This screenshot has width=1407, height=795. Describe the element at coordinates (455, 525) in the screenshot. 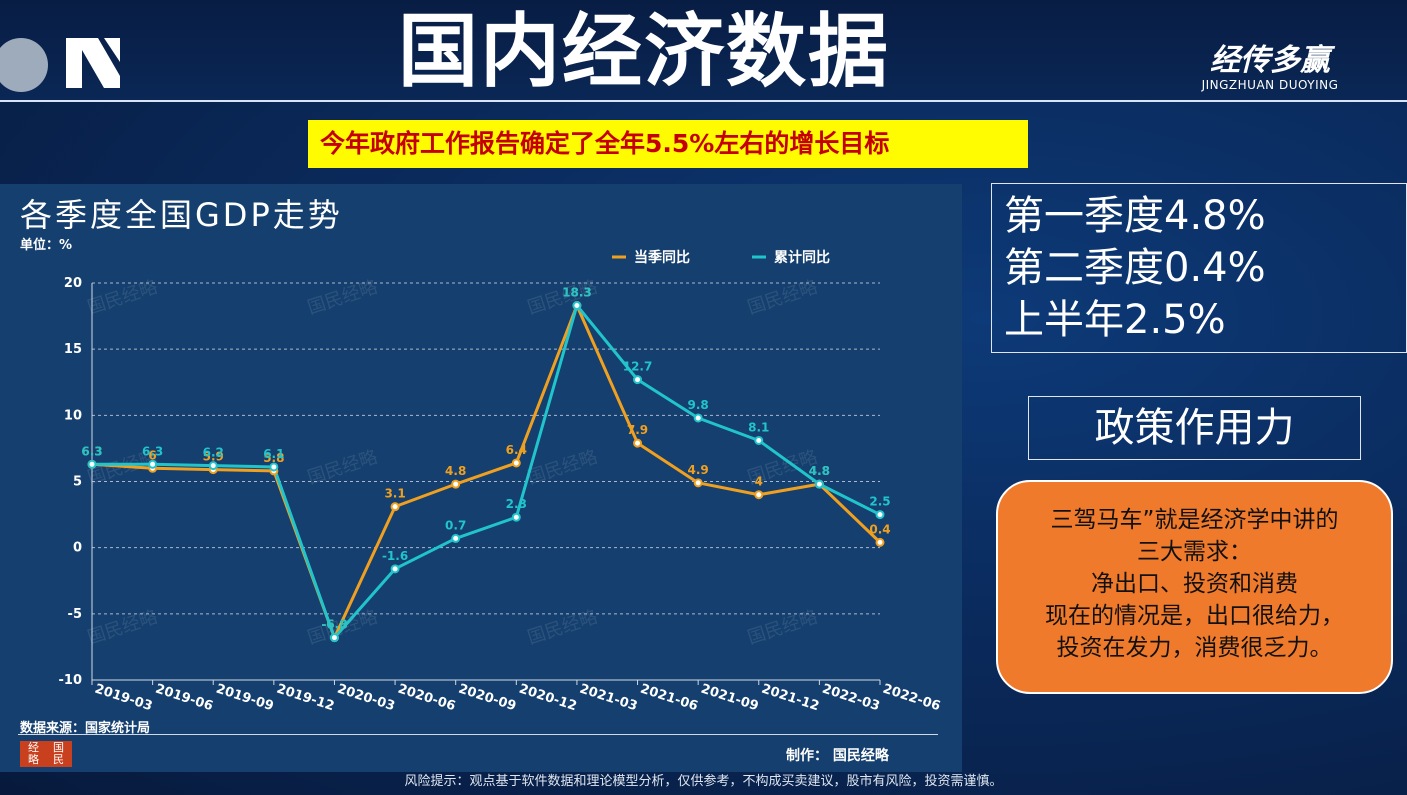

I see `data-label: 0.7` at that location.